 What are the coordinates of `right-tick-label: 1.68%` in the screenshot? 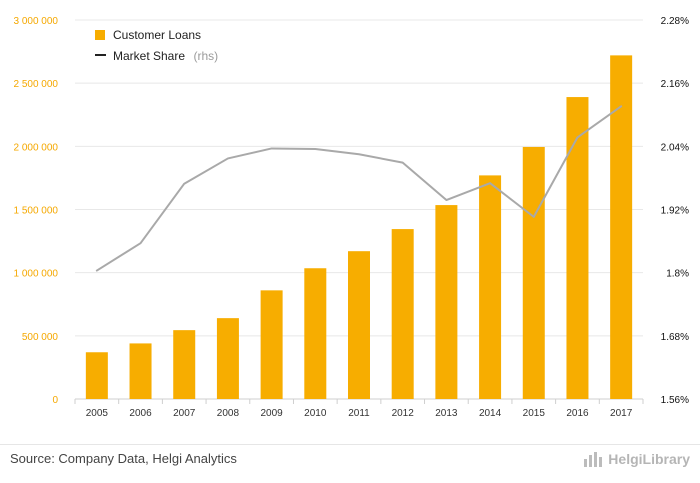 It's located at (675, 337).